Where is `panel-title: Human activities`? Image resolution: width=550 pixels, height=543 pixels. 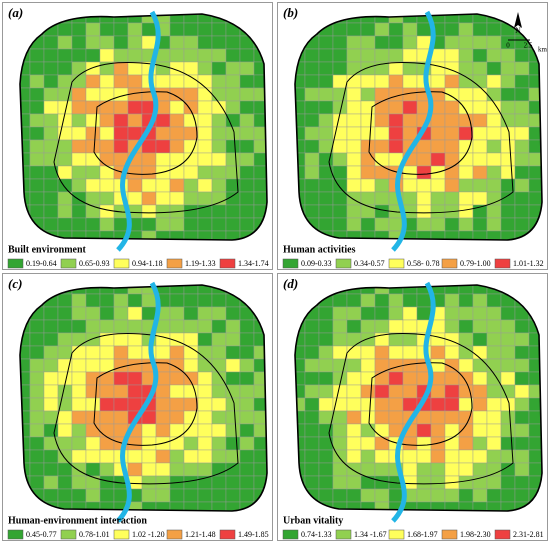
panel-title: Human activities is located at coordinates (319, 249).